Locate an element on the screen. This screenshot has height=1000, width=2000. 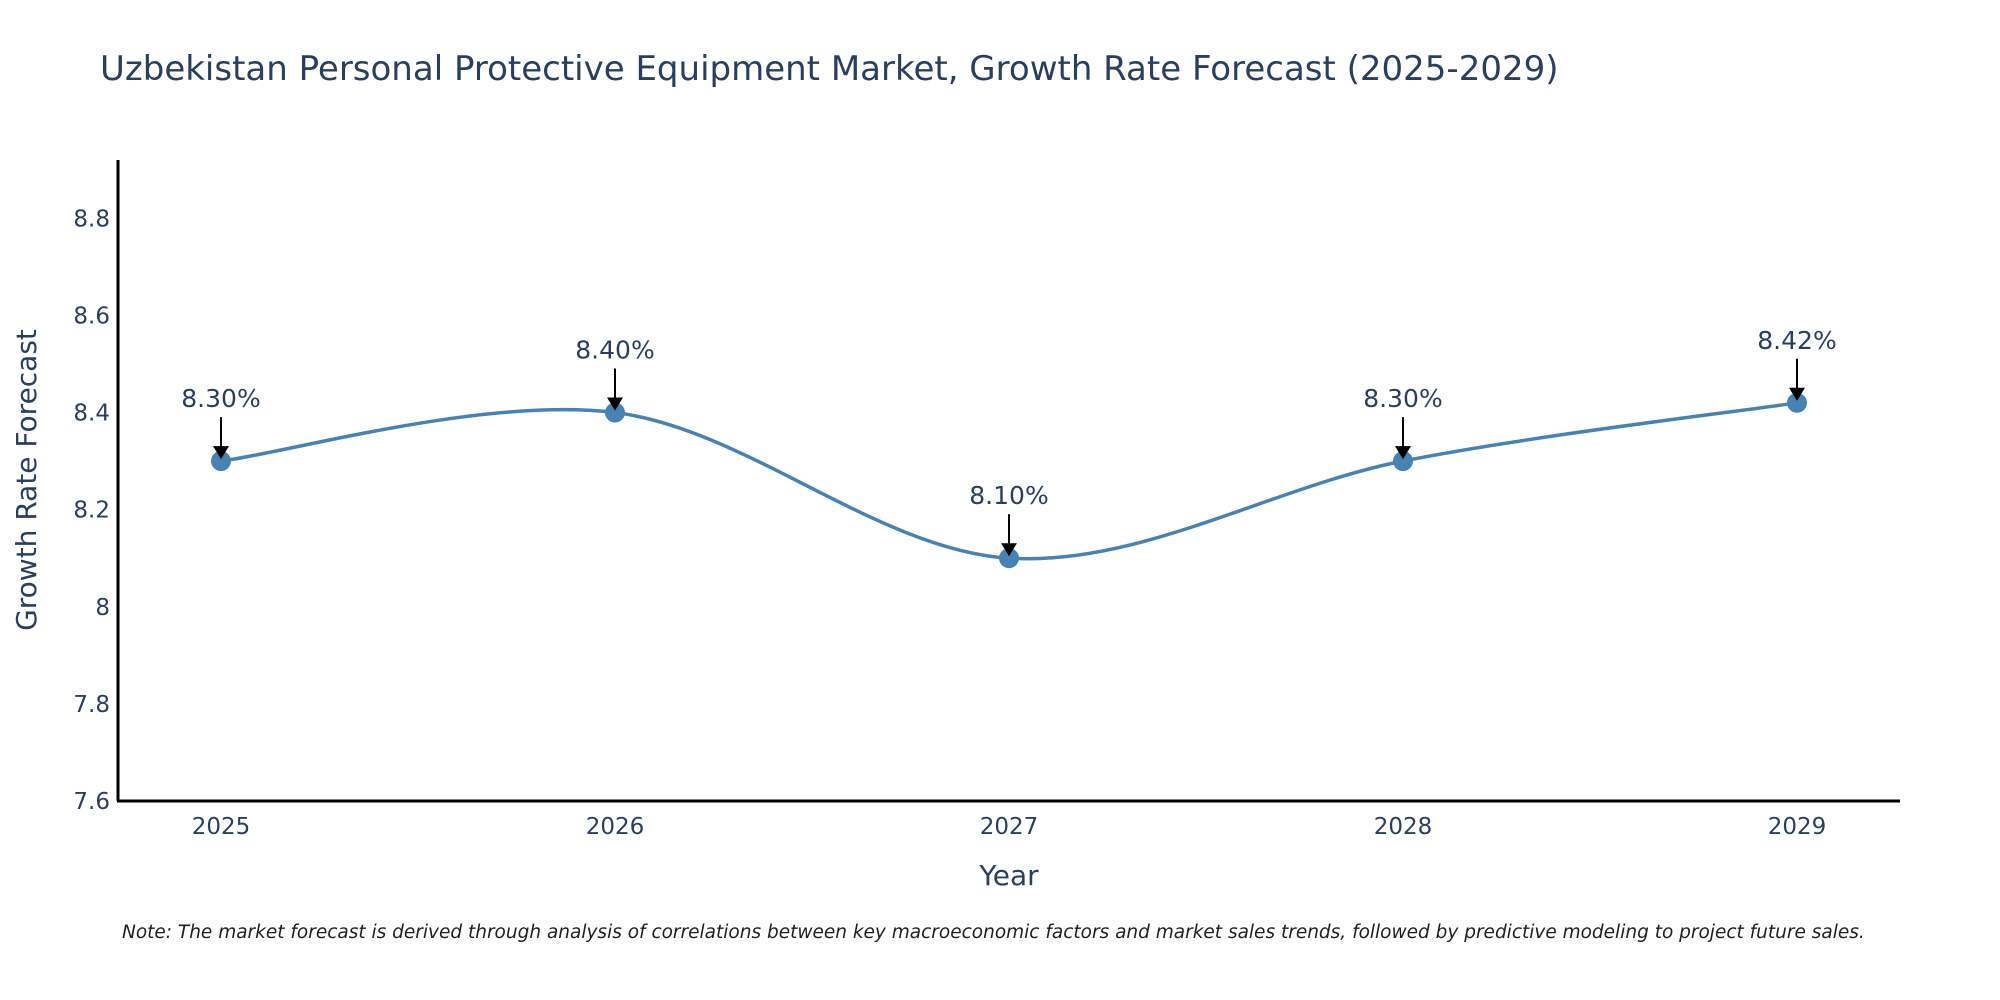
x-axis-ticks: 2025 2026 2027 2028 2029 is located at coordinates (1009, 827).